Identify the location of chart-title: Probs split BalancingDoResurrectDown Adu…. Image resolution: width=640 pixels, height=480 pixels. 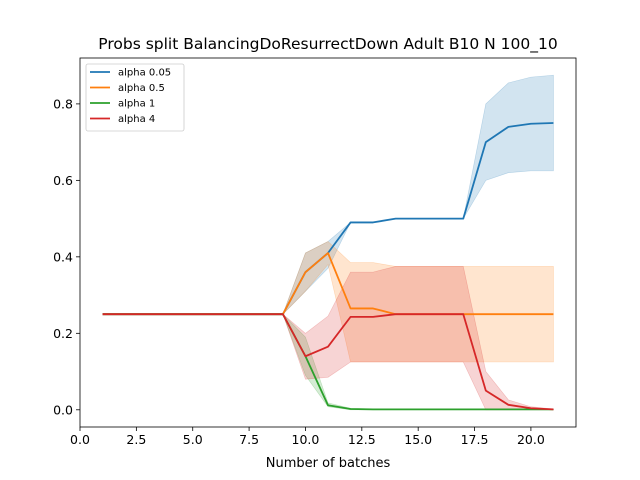
(327, 44).